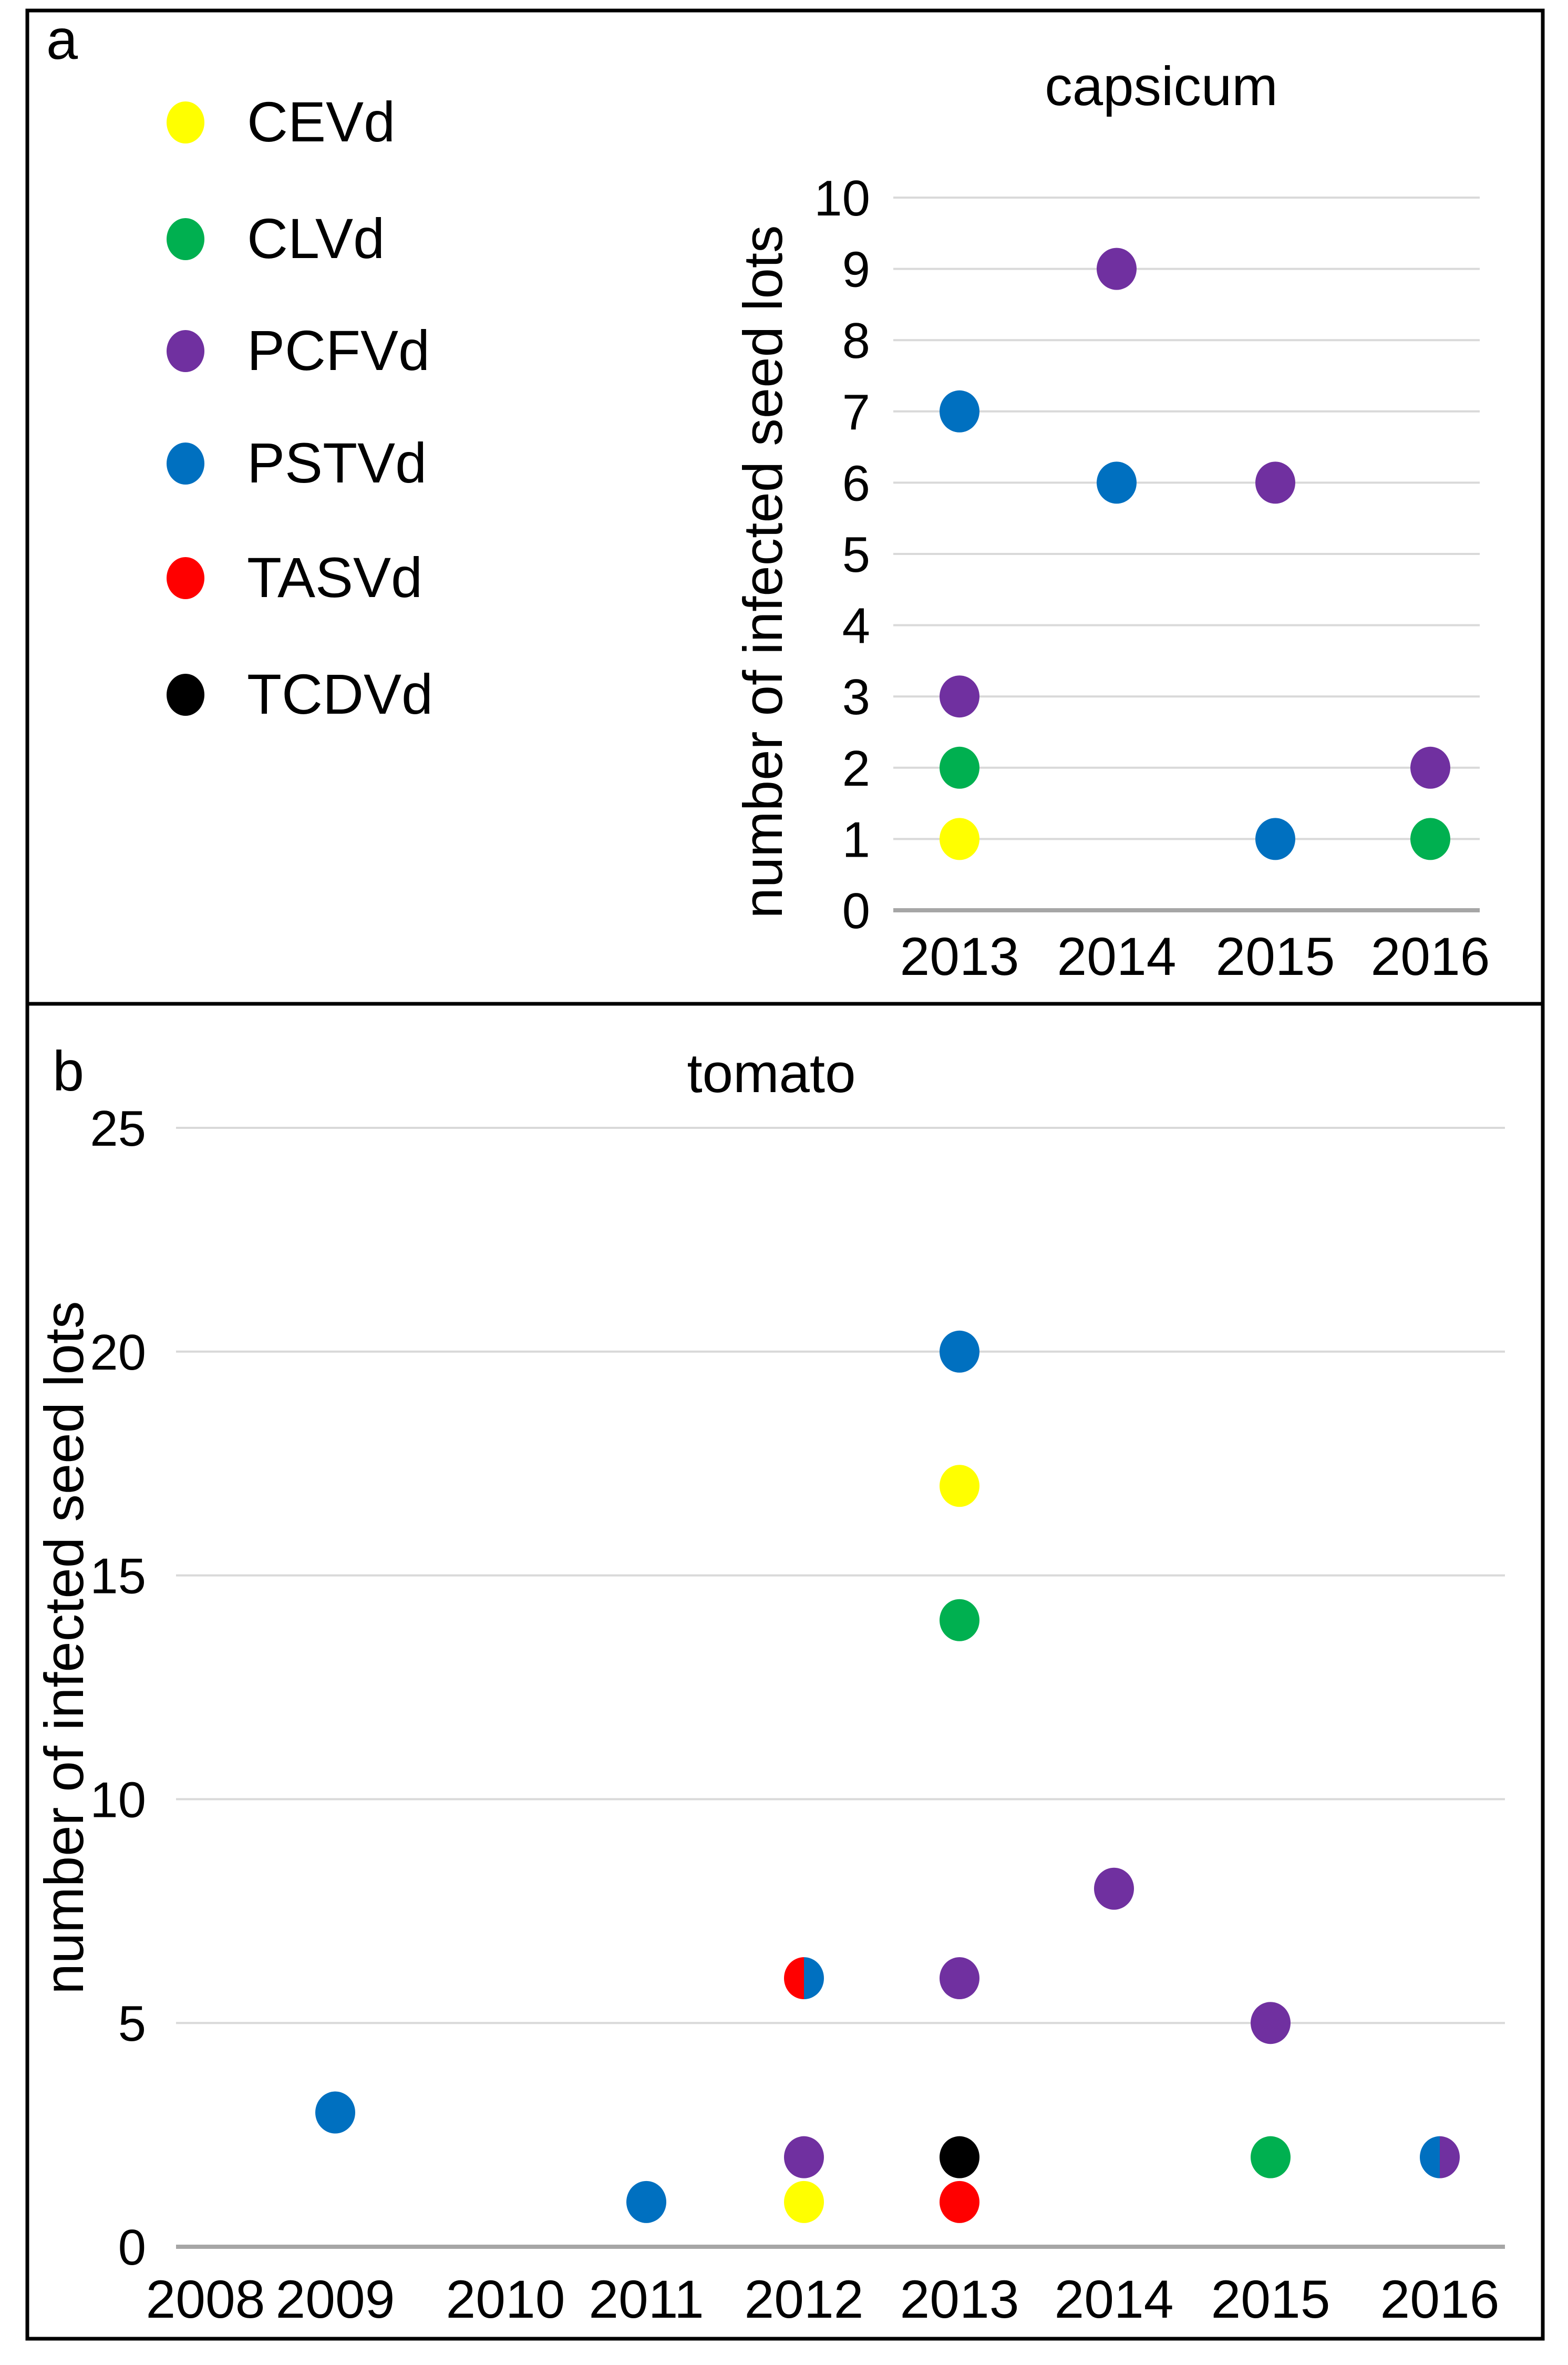 Image resolution: width=1568 pixels, height=2365 pixels. What do you see at coordinates (62, 39) in the screenshot?
I see `panel-a-label: a` at bounding box center [62, 39].